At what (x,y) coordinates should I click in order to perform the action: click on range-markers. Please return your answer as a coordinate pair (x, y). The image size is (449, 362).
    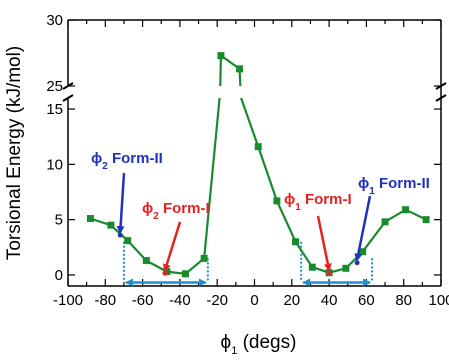
    Looking at the image, I should click on (247, 264).